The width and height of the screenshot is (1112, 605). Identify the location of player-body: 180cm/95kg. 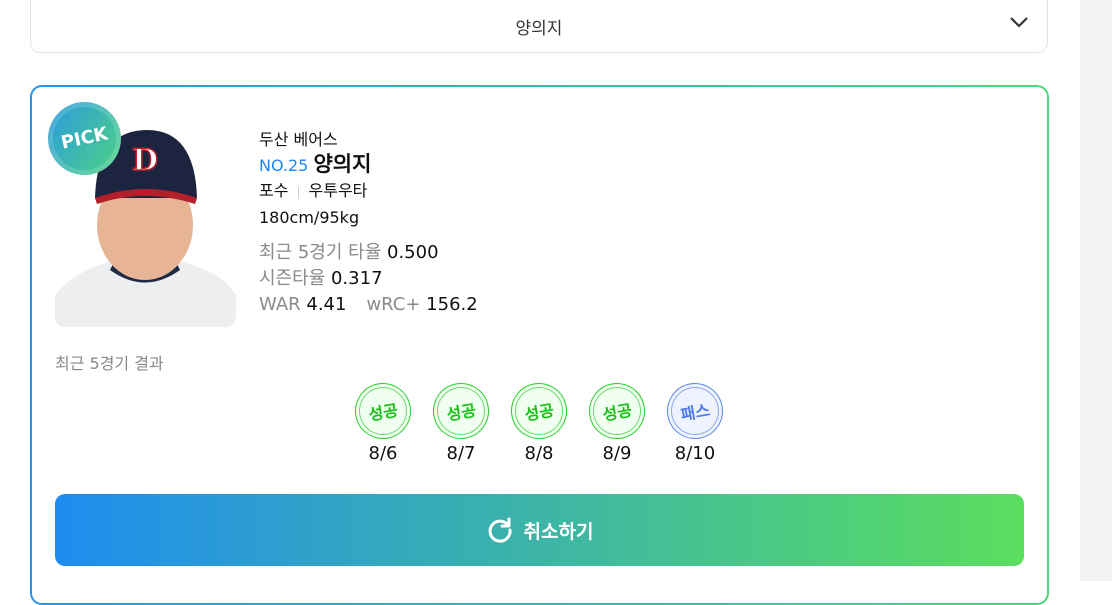
(309, 217).